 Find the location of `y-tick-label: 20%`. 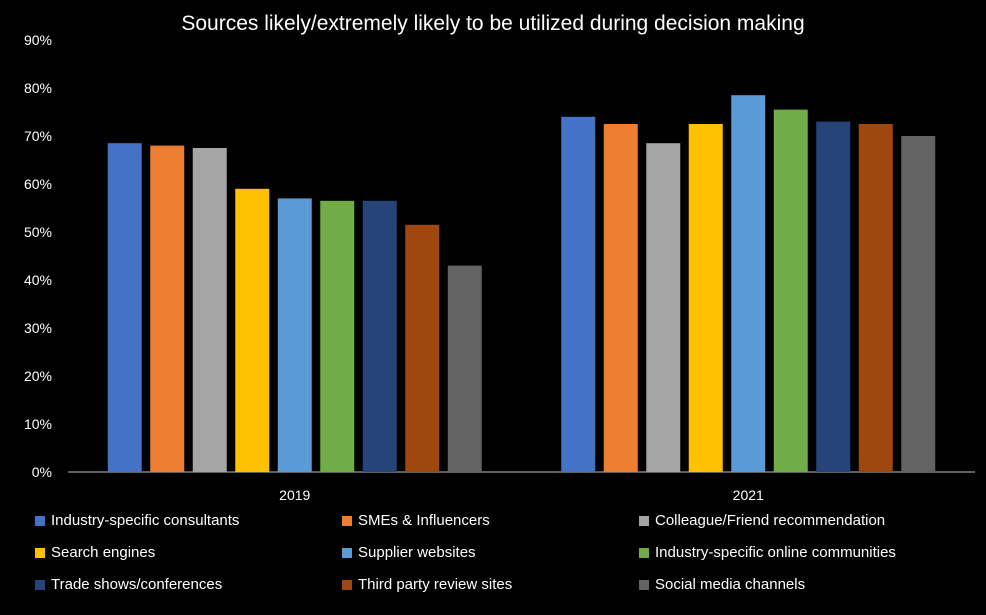

y-tick-label: 20% is located at coordinates (38, 376).